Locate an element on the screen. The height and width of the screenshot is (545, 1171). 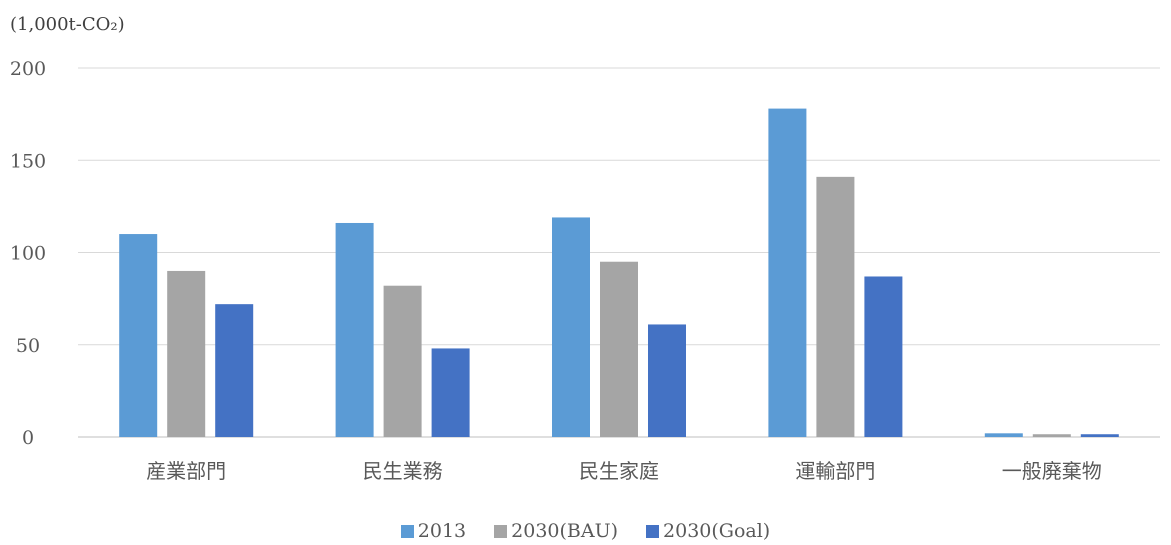
legend-item-2030-bau: 2030(BAU) is located at coordinates (556, 531).